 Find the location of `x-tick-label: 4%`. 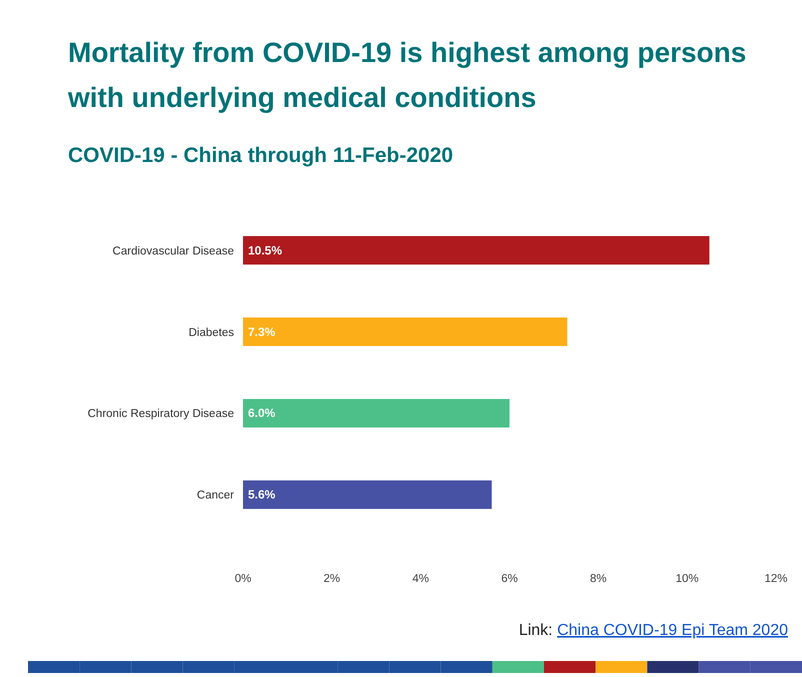

x-tick-label: 4% is located at coordinates (420, 579).